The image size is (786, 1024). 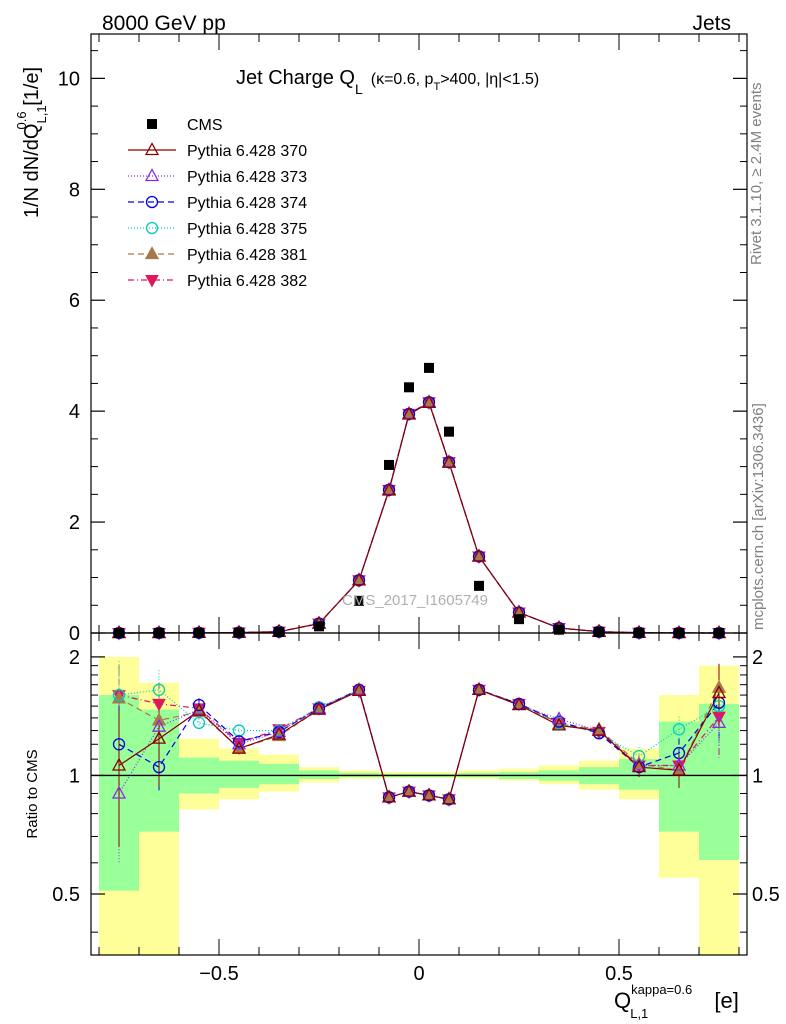 I want to click on ratio-x-tick-label: 0, so click(x=418, y=974).